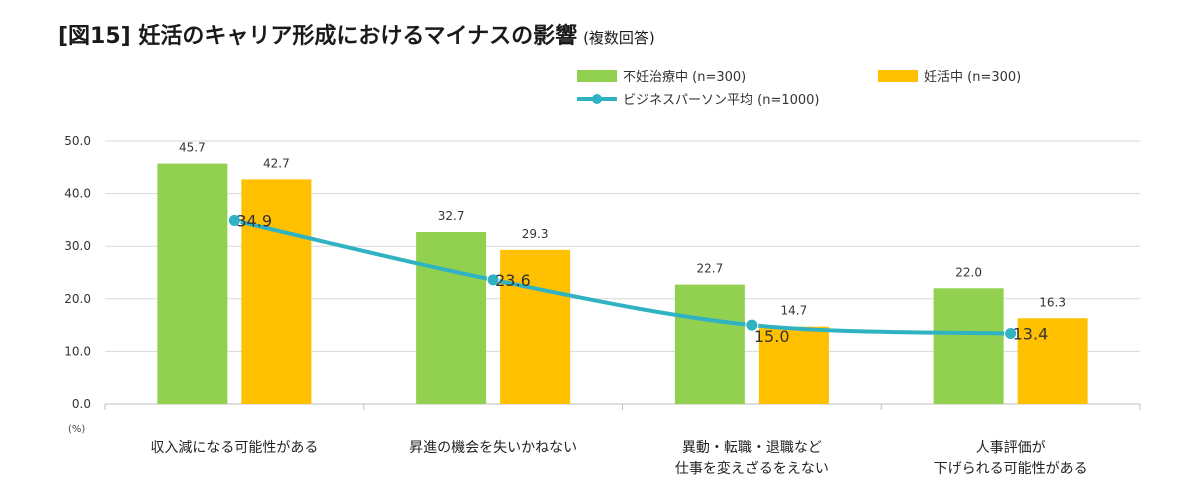 The height and width of the screenshot is (500, 1200). What do you see at coordinates (752, 448) in the screenshot?
I see `category-label: 異動・転職・退職など` at bounding box center [752, 448].